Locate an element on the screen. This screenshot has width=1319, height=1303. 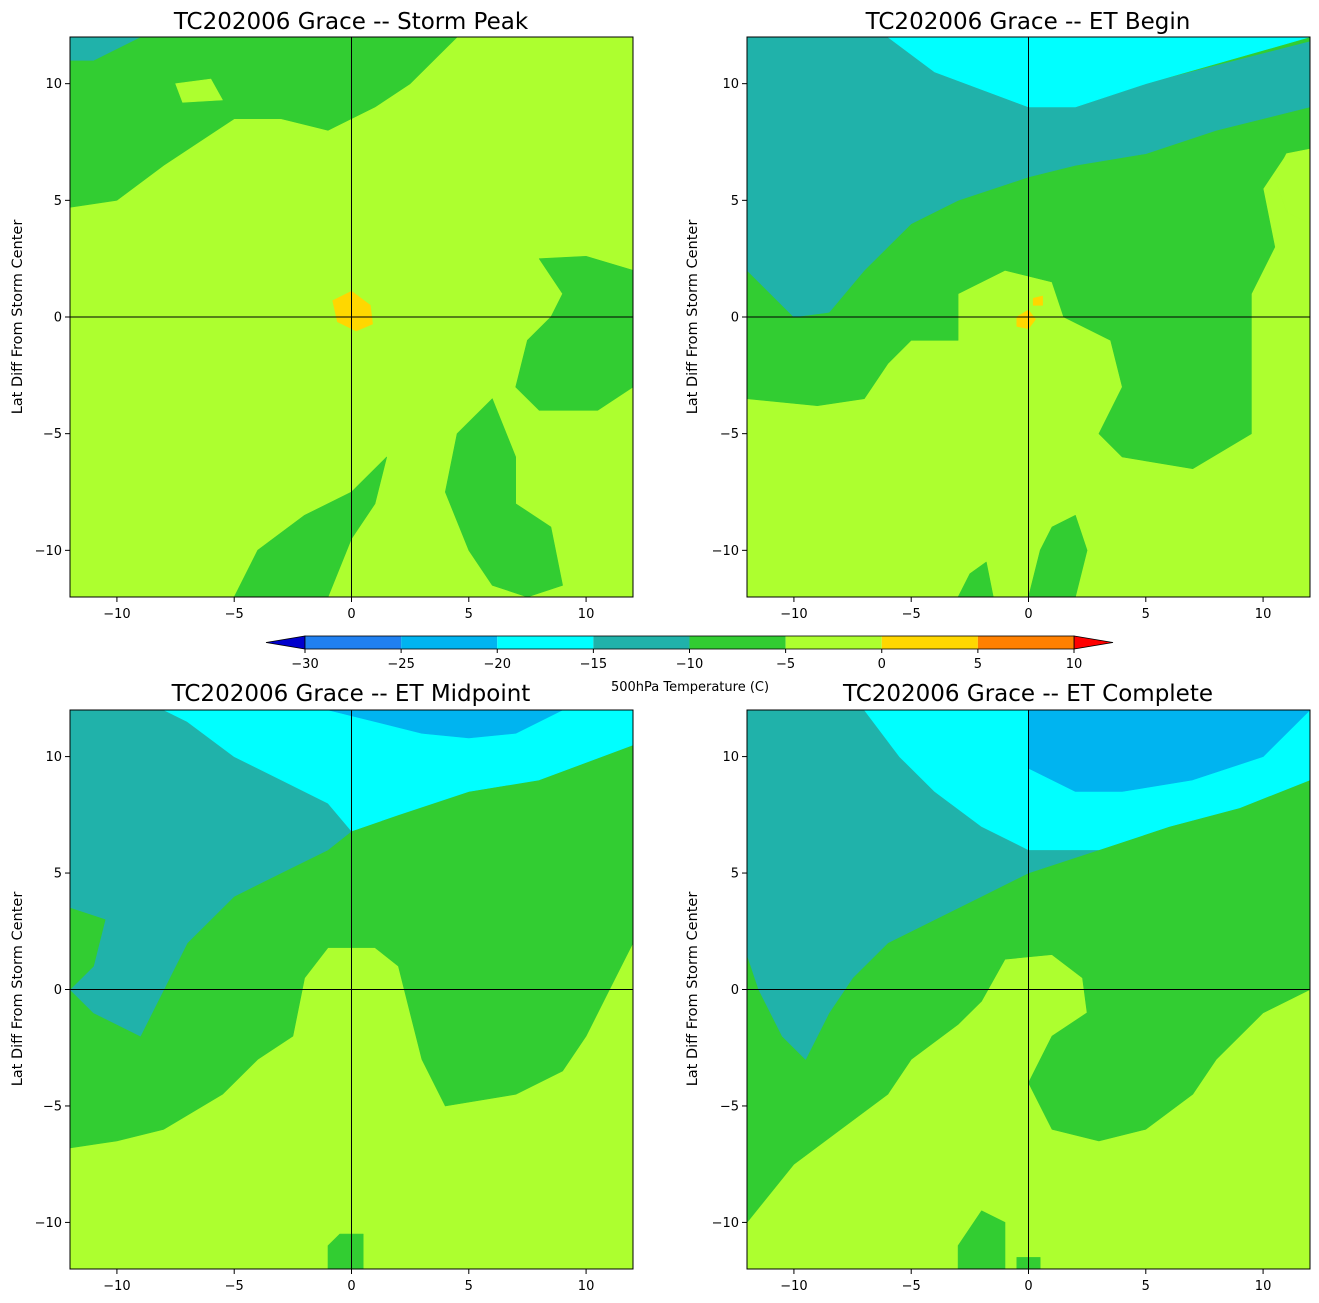
panel-title: TC202006 Grace -- ET Begin is located at coordinates (1028, 22).